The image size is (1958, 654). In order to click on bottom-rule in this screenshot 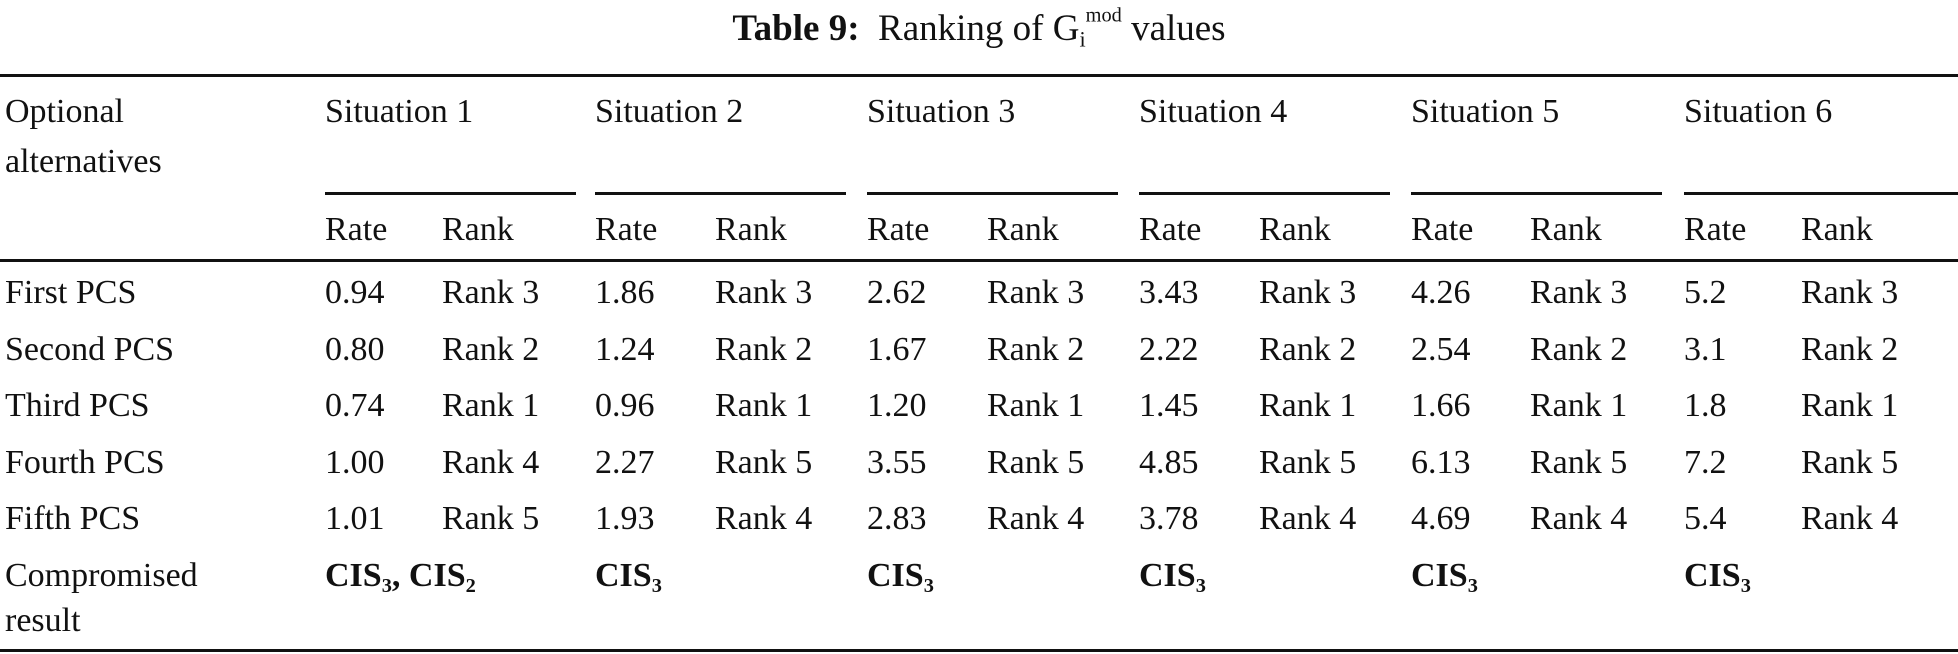, I will do `click(979, 650)`.